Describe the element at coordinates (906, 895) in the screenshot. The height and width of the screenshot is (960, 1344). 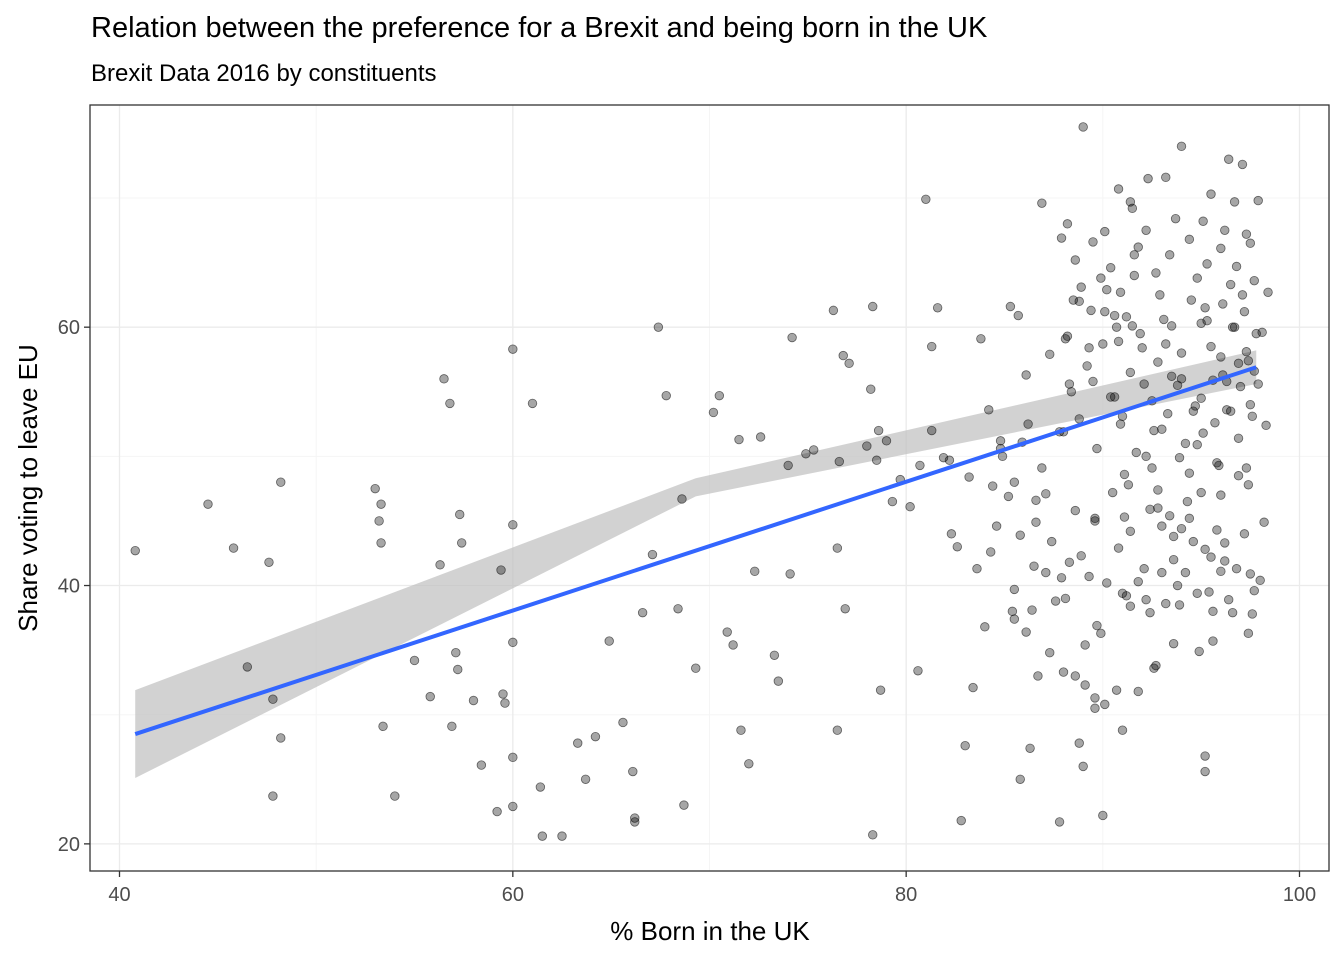
I see `x-tick-label: 80` at that location.